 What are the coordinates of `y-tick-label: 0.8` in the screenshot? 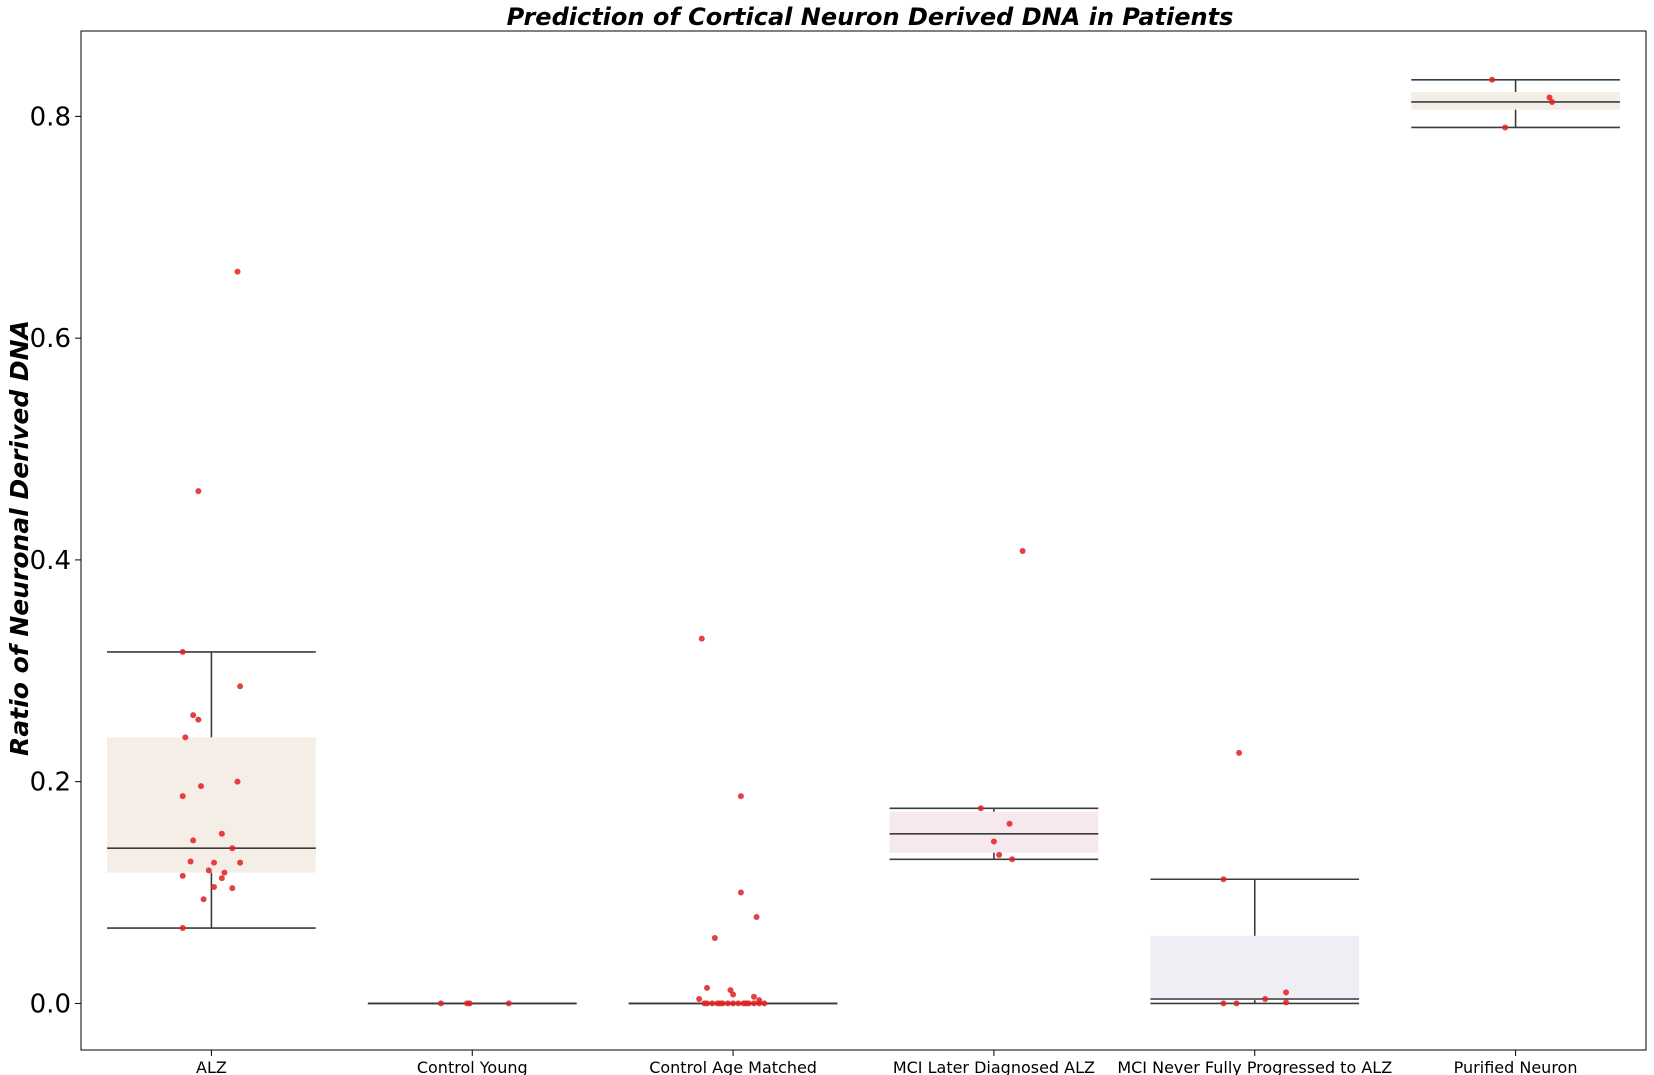 It's located at (50, 117).